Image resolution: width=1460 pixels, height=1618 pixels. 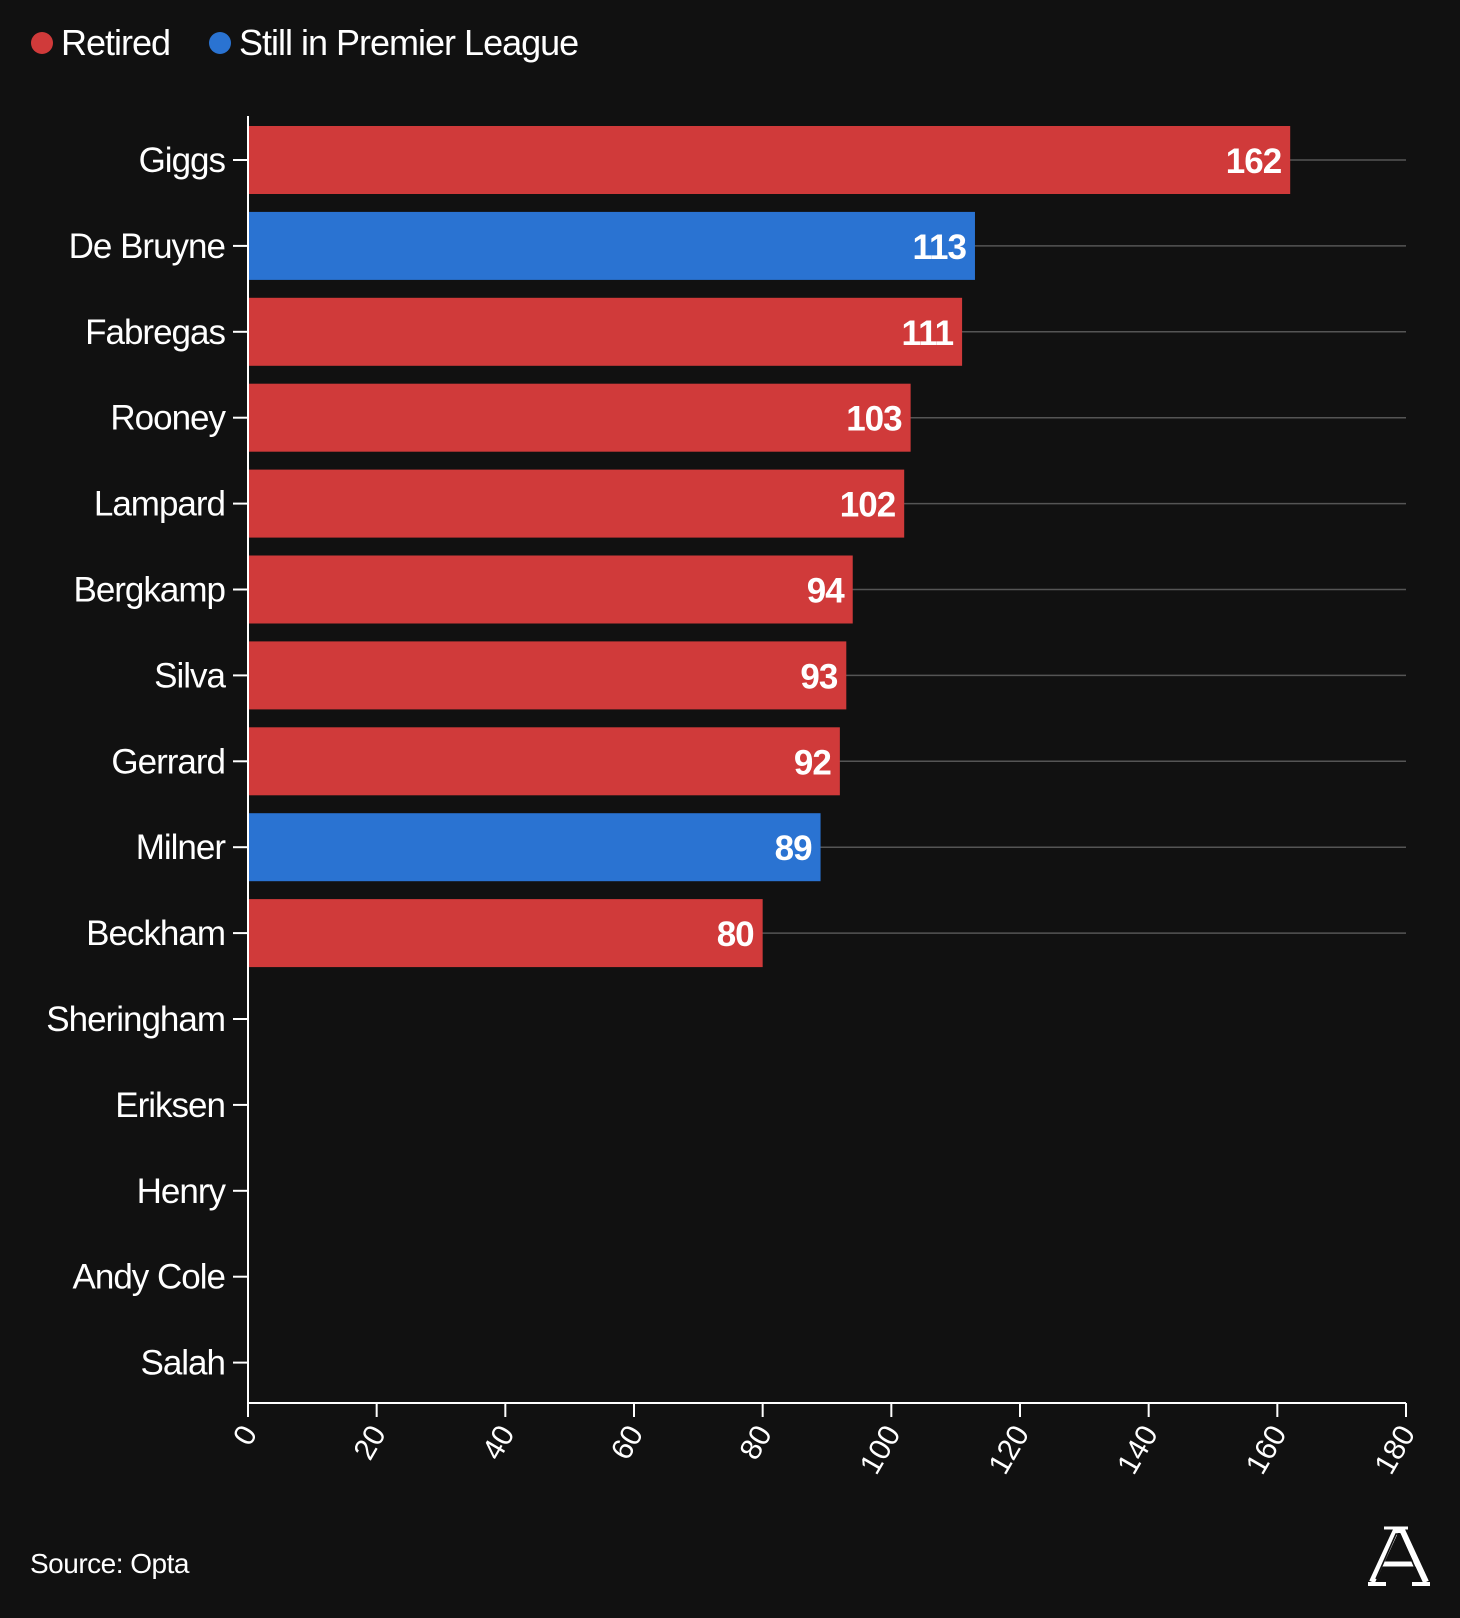 What do you see at coordinates (874, 419) in the screenshot?
I see `data-label: 103` at bounding box center [874, 419].